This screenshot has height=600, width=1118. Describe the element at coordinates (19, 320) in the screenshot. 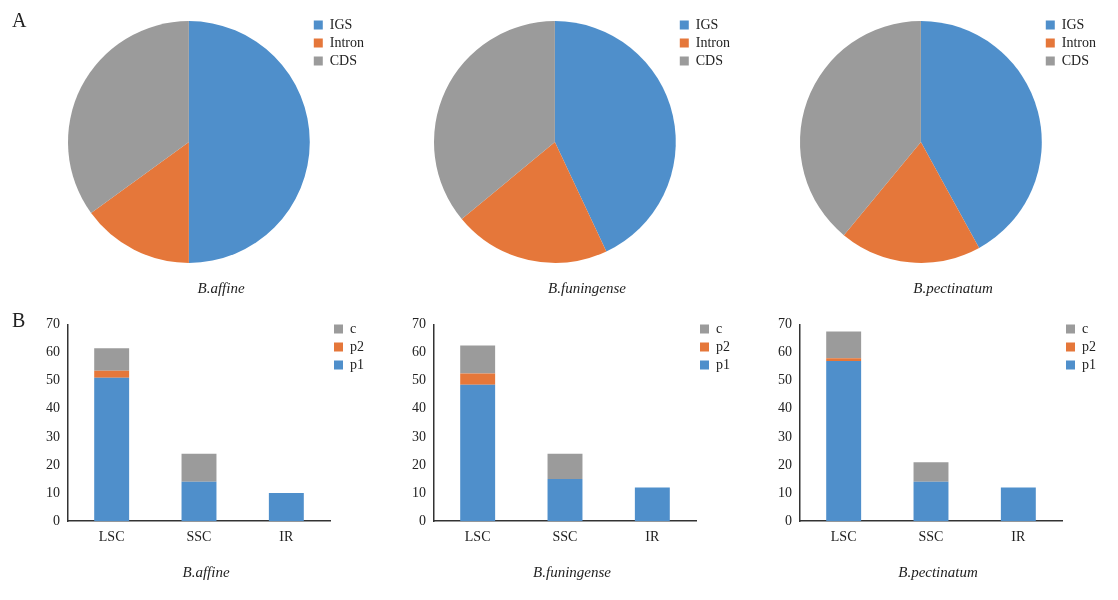

I see `text: B` at that location.